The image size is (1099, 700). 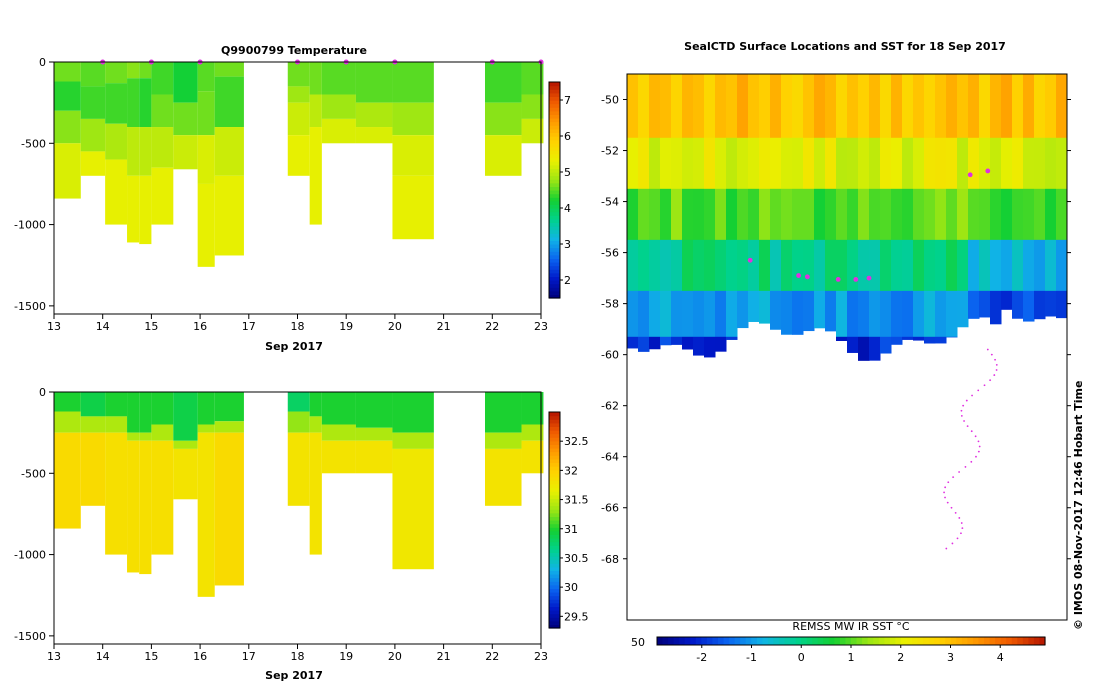 What do you see at coordinates (298, 326) in the screenshot?
I see `temp-xtick-label: 18` at bounding box center [298, 326].